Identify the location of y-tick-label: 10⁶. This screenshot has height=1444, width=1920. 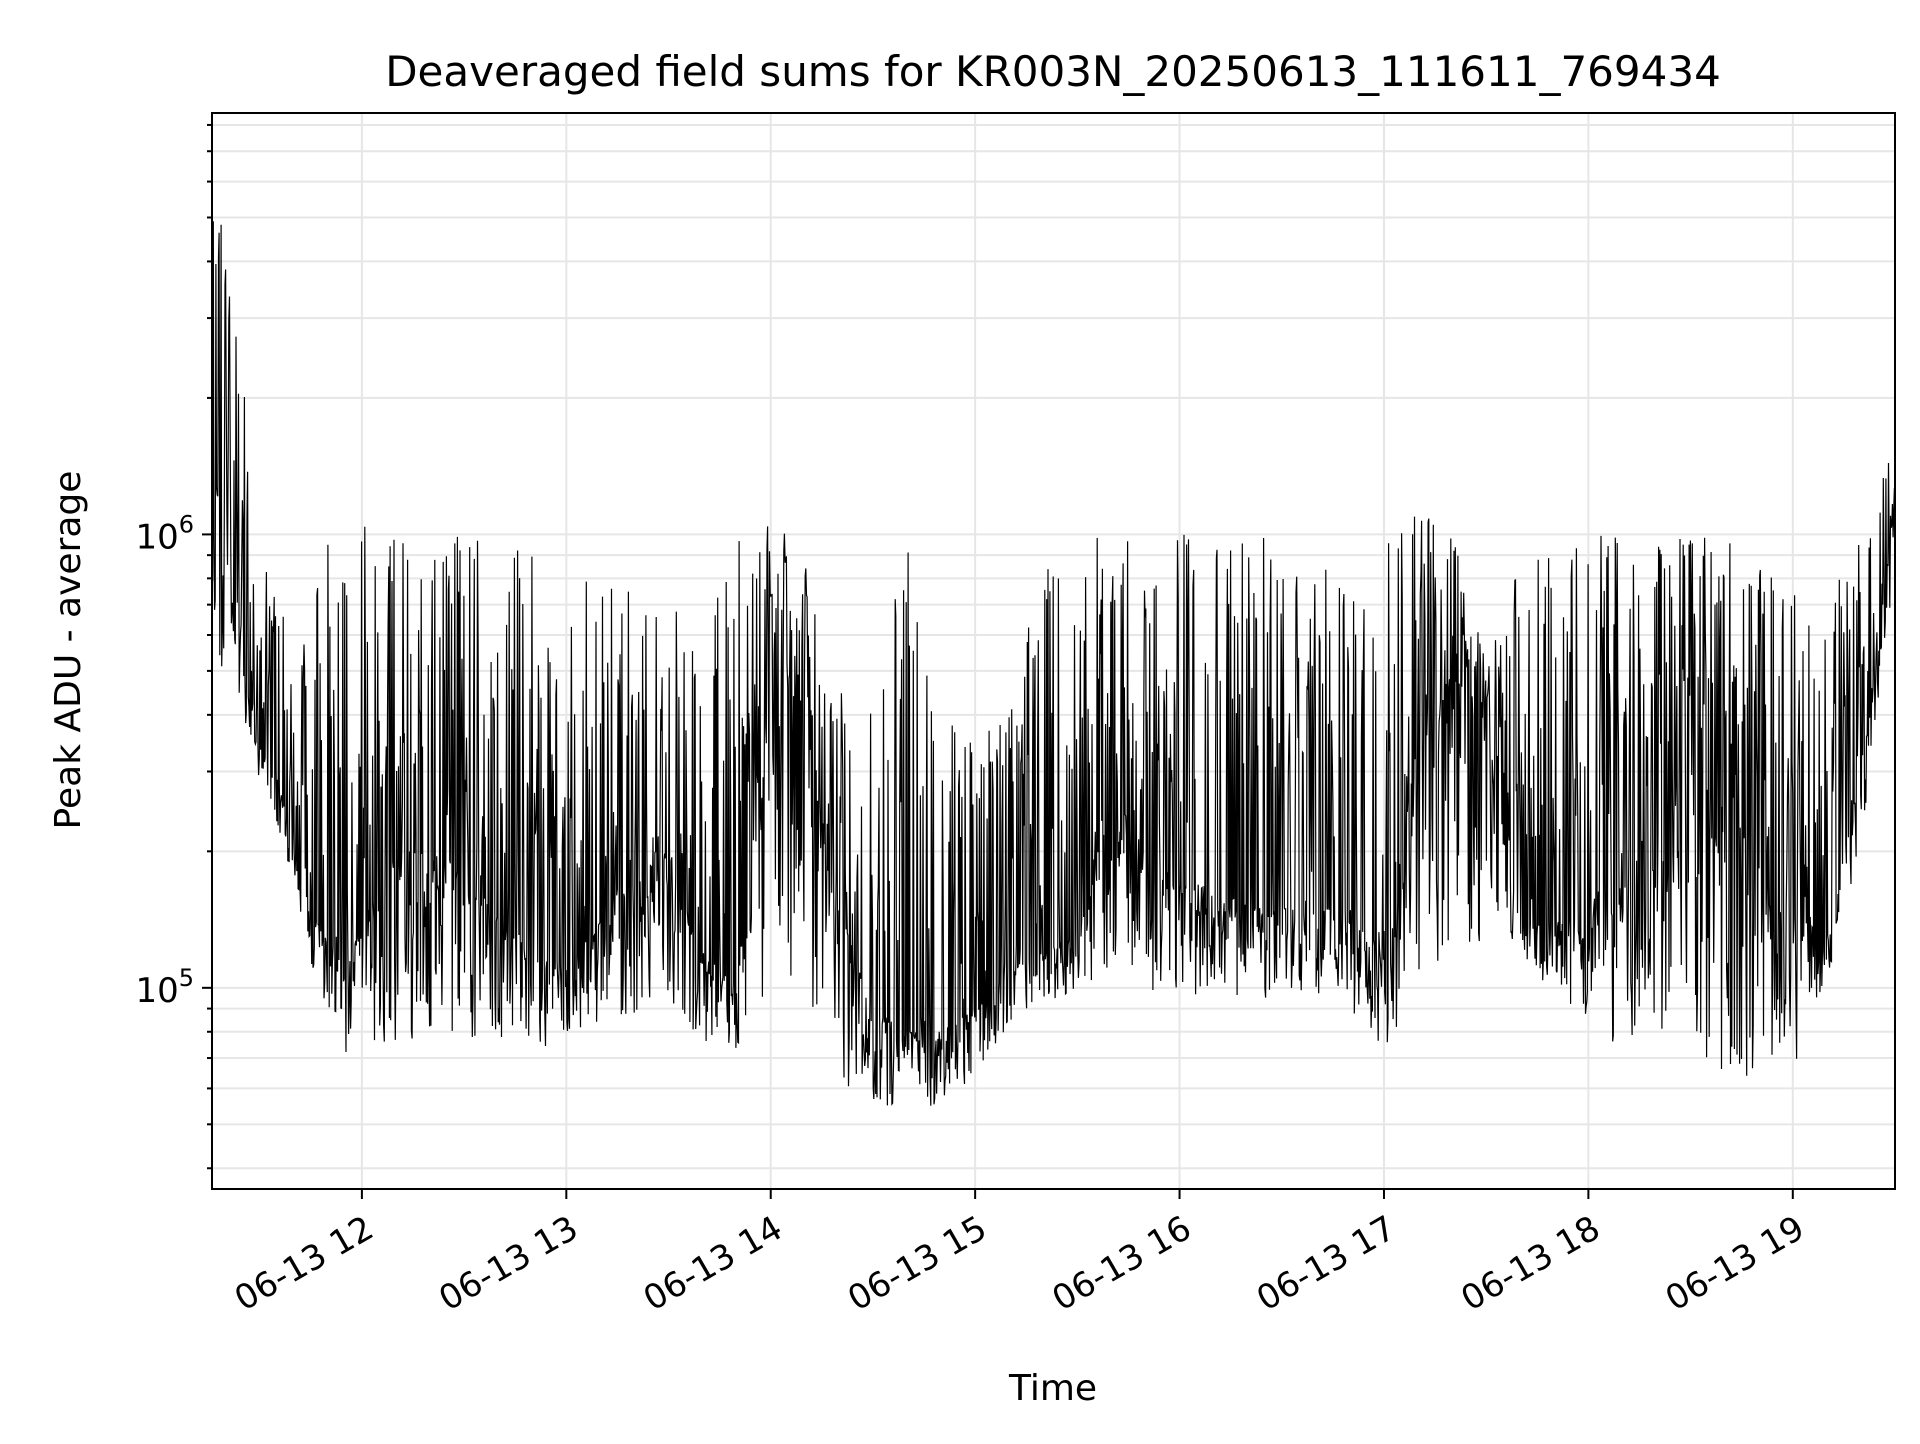
(164, 533).